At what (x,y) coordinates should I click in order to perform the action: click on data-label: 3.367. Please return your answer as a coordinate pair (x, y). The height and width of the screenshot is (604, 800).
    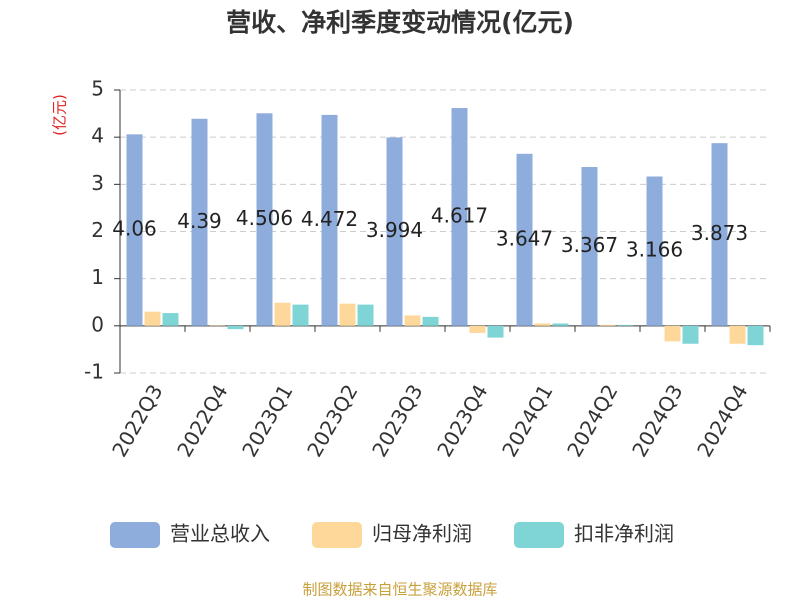
    Looking at the image, I should click on (589, 245).